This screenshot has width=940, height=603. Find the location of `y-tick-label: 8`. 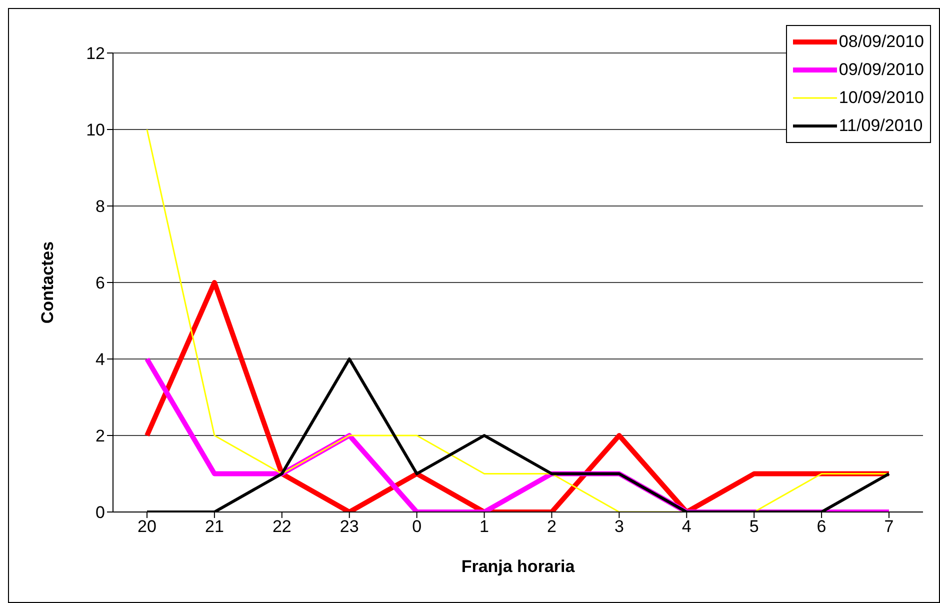

y-tick-label: 8 is located at coordinates (100, 206).